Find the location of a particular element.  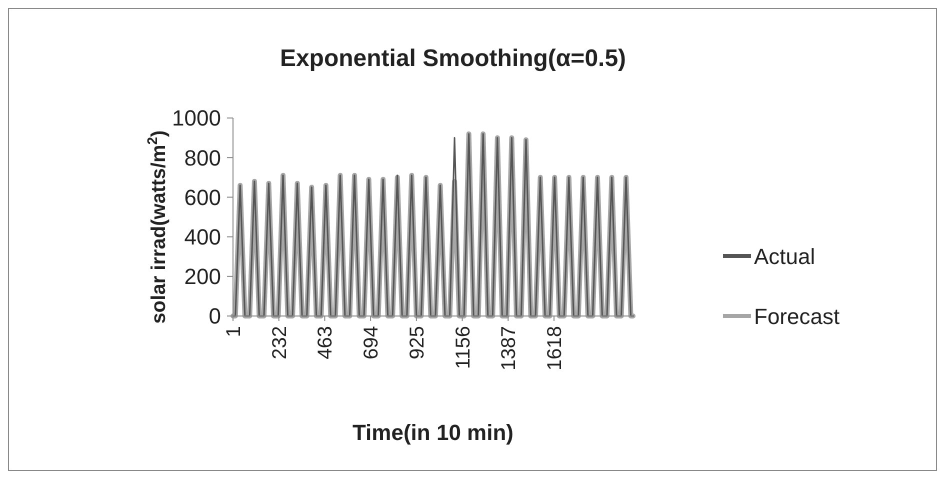

x-tick-label: 694 is located at coordinates (371, 343).